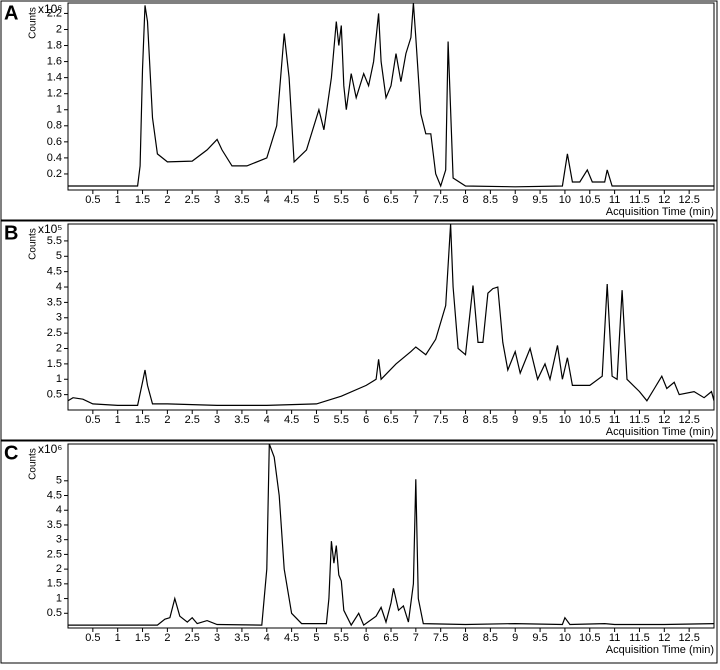  I want to click on y-tick-label: 1.2, so click(54, 94).